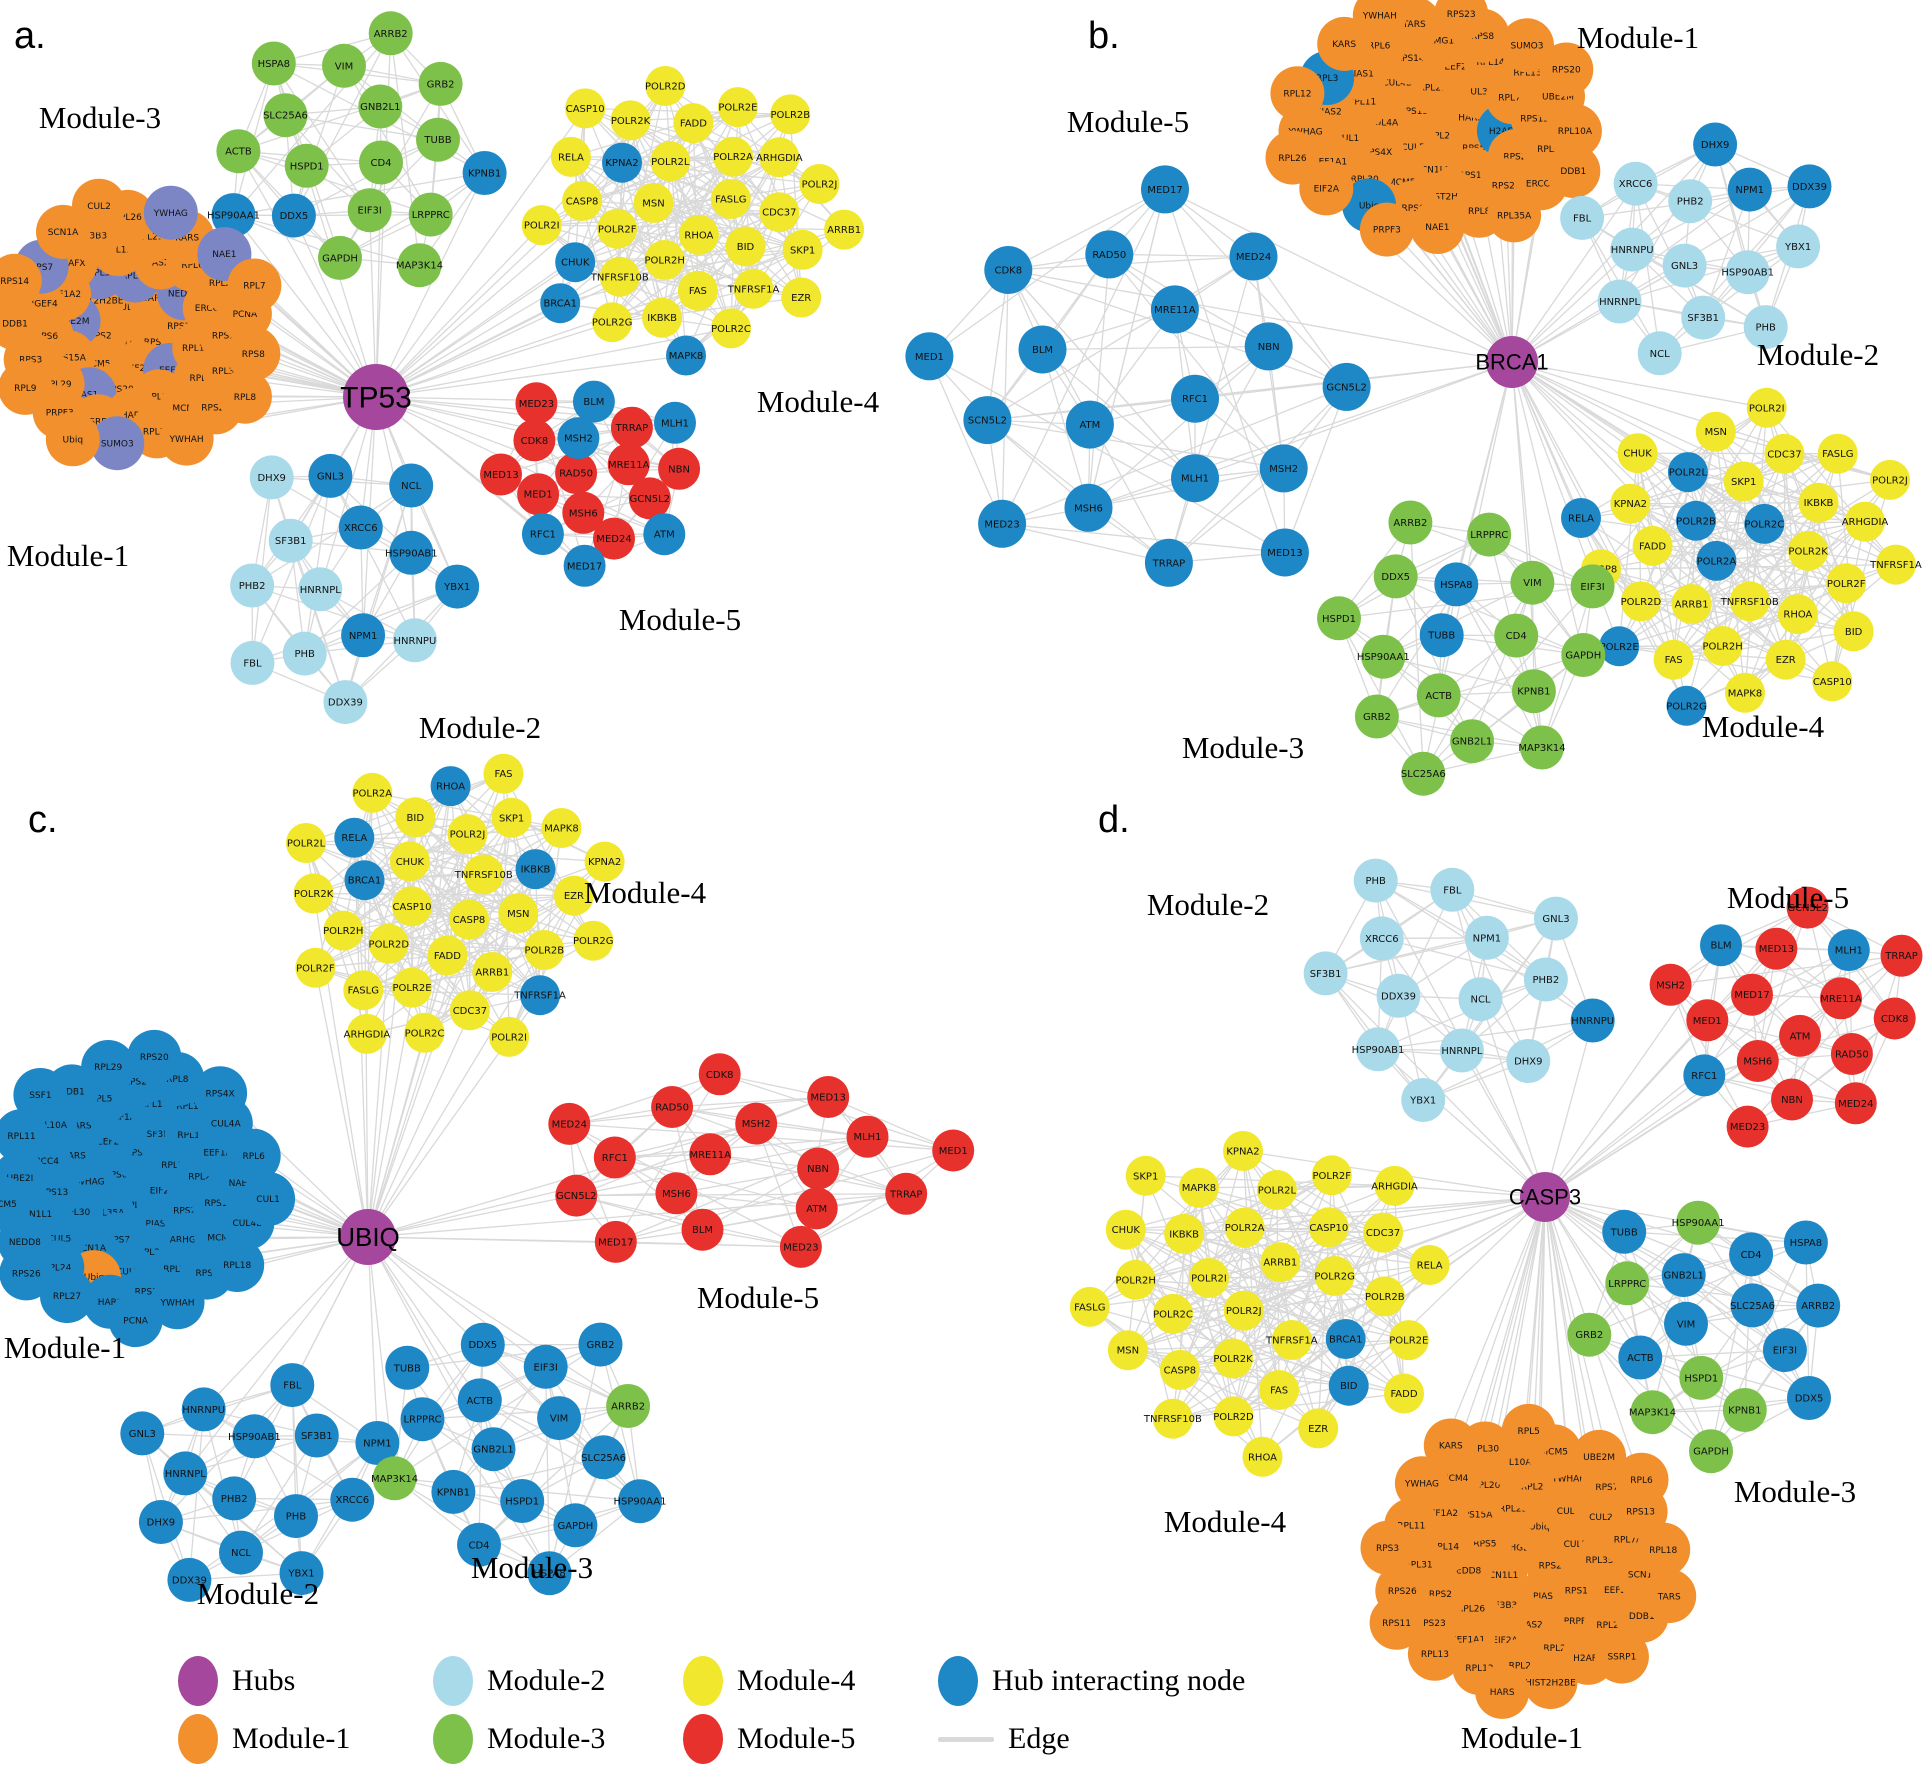 The width and height of the screenshot is (1923, 1775). Describe the element at coordinates (1470, 118) in the screenshot. I see `node-label-HARS: HARS` at that location.